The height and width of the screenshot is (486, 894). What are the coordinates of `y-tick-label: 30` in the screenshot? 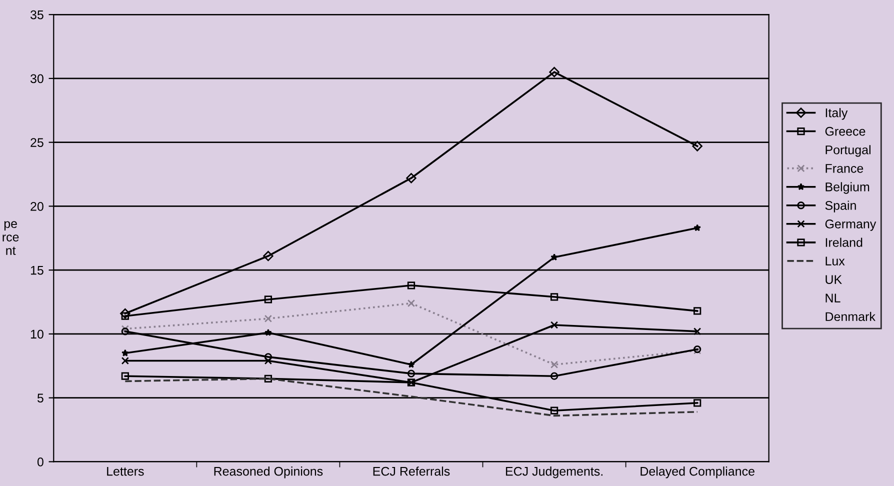 It's located at (37, 79).